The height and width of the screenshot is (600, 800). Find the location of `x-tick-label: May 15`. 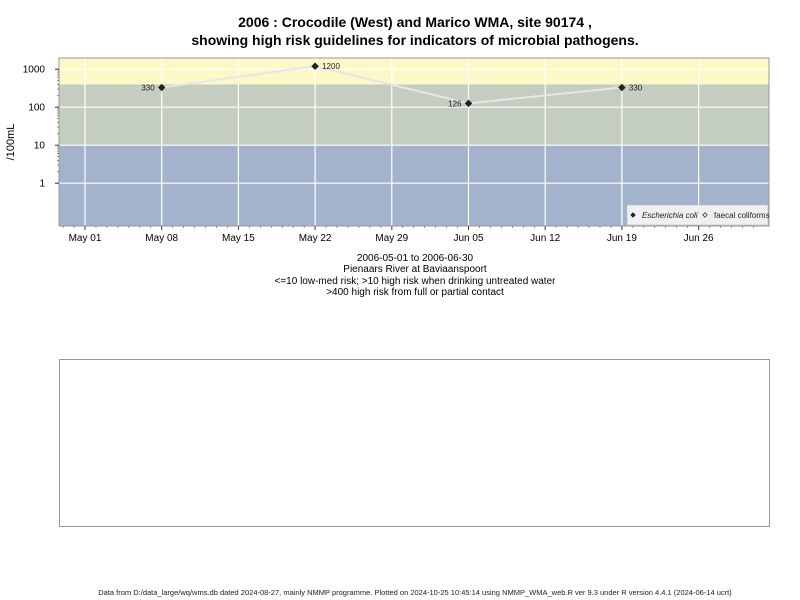

x-tick-label: May 15 is located at coordinates (238, 238).